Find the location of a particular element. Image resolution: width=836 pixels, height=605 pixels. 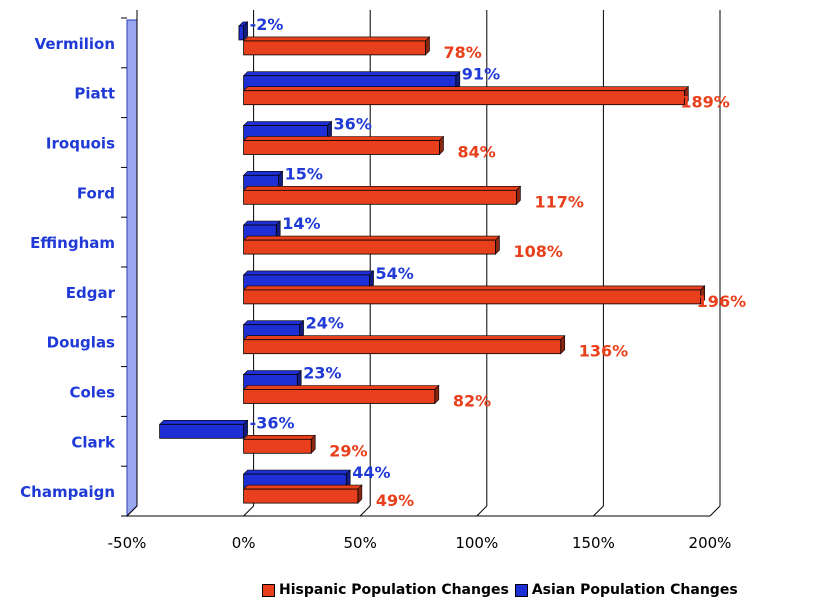

data-label-hispanic-4: 108% is located at coordinates (537, 251).